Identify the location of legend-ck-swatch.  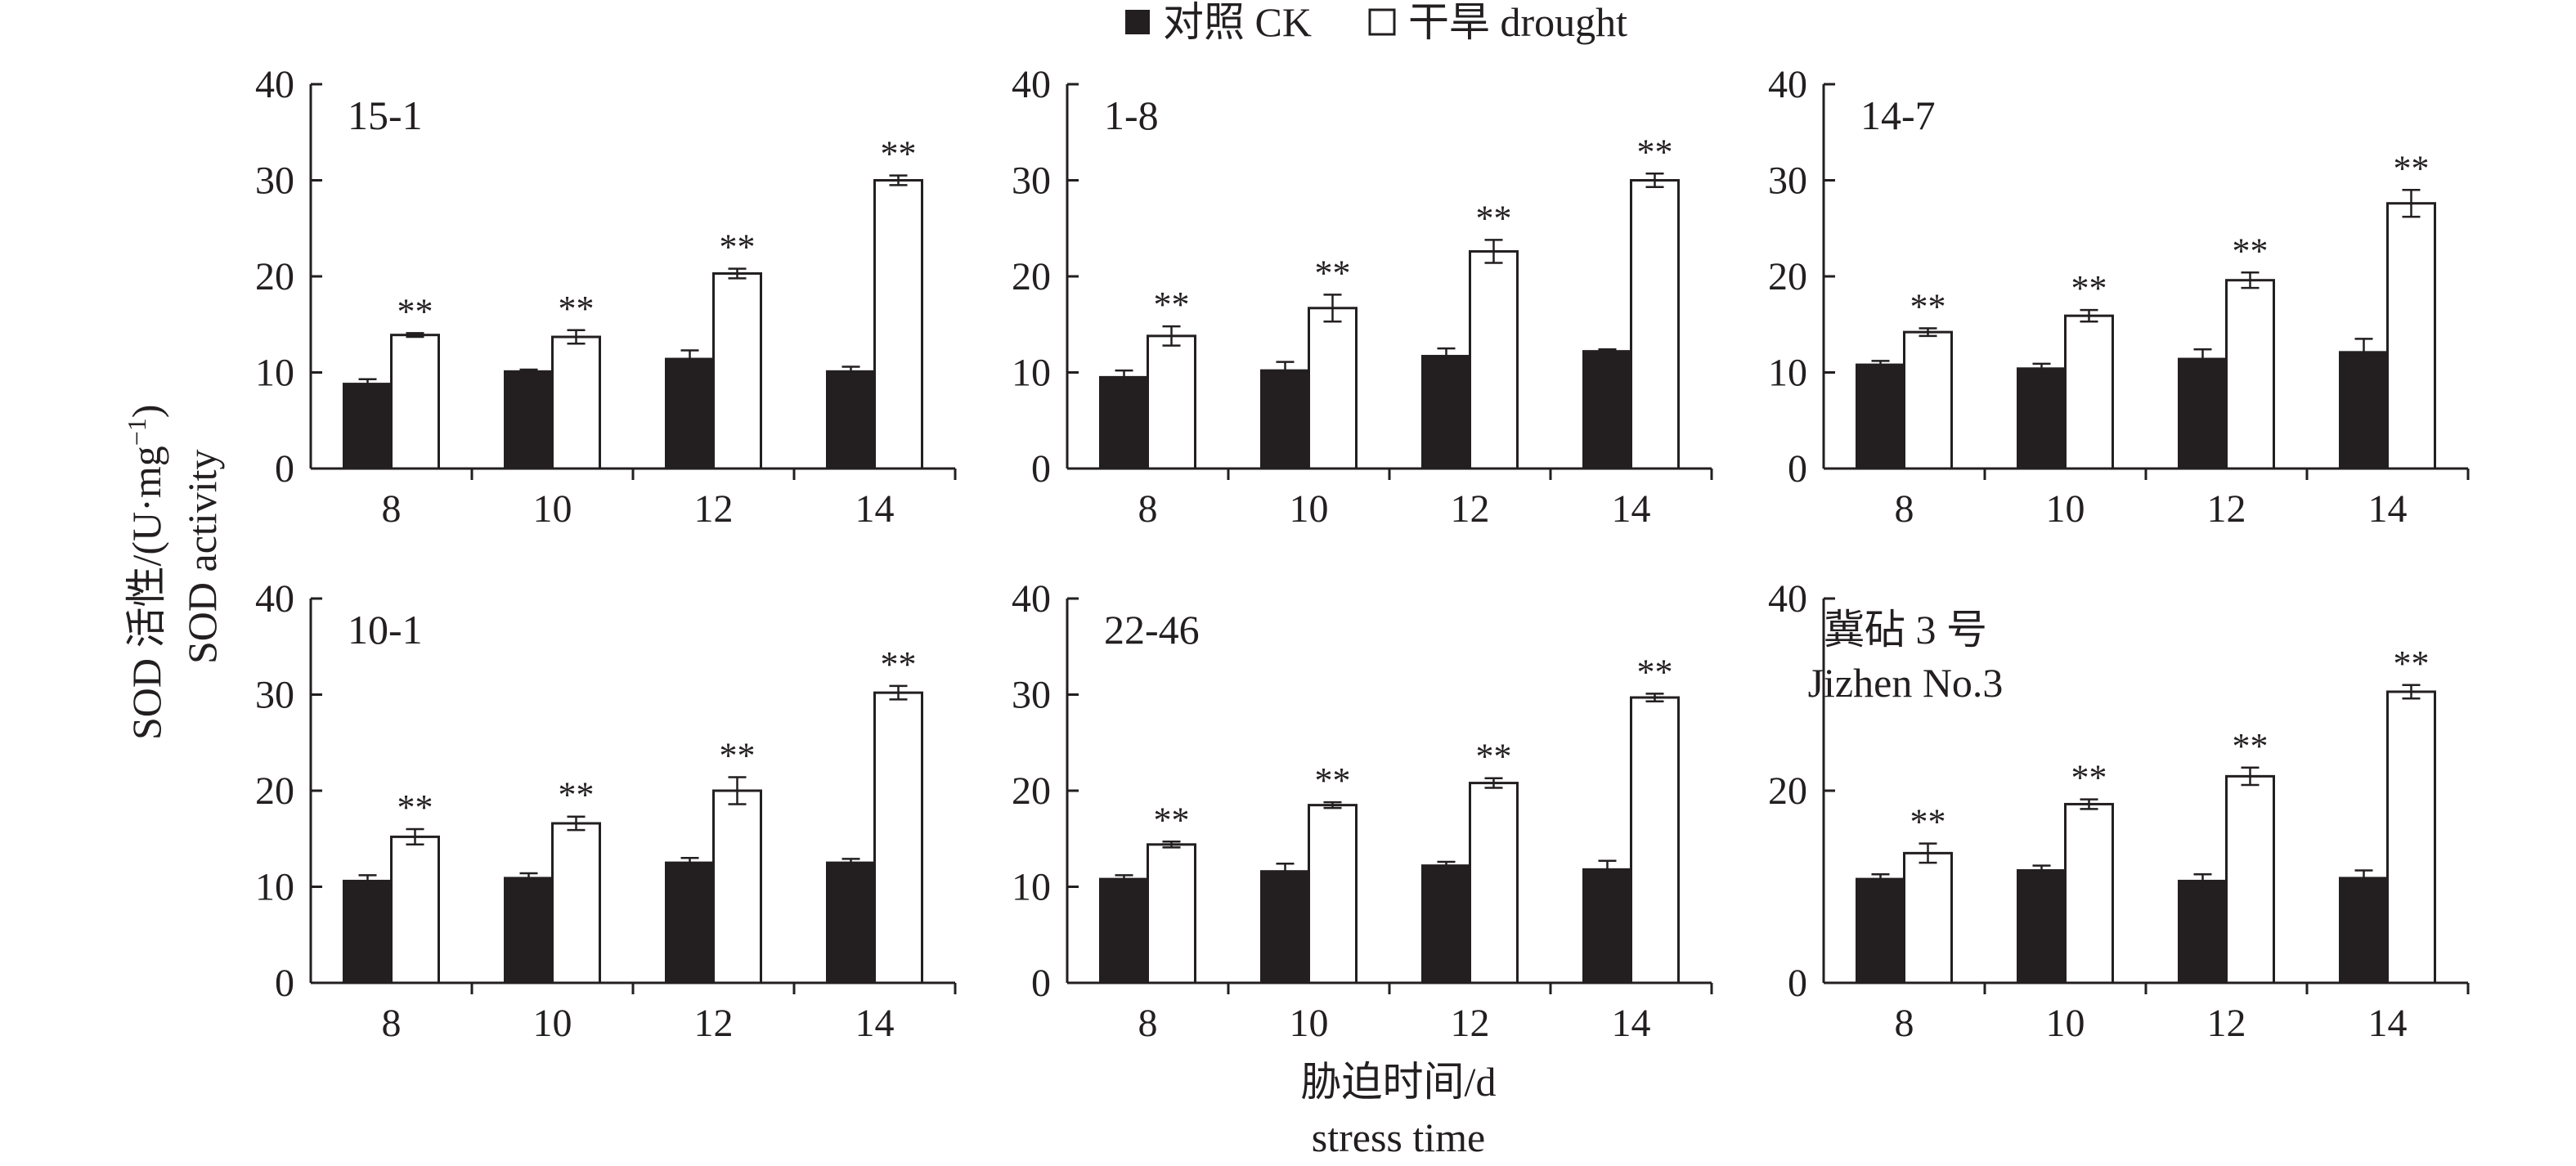
(1137, 22).